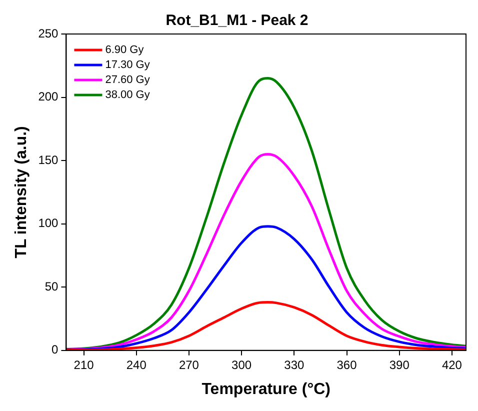 The image size is (478, 411). What do you see at coordinates (124, 50) in the screenshot?
I see `legend-label: 6.90 Gy` at bounding box center [124, 50].